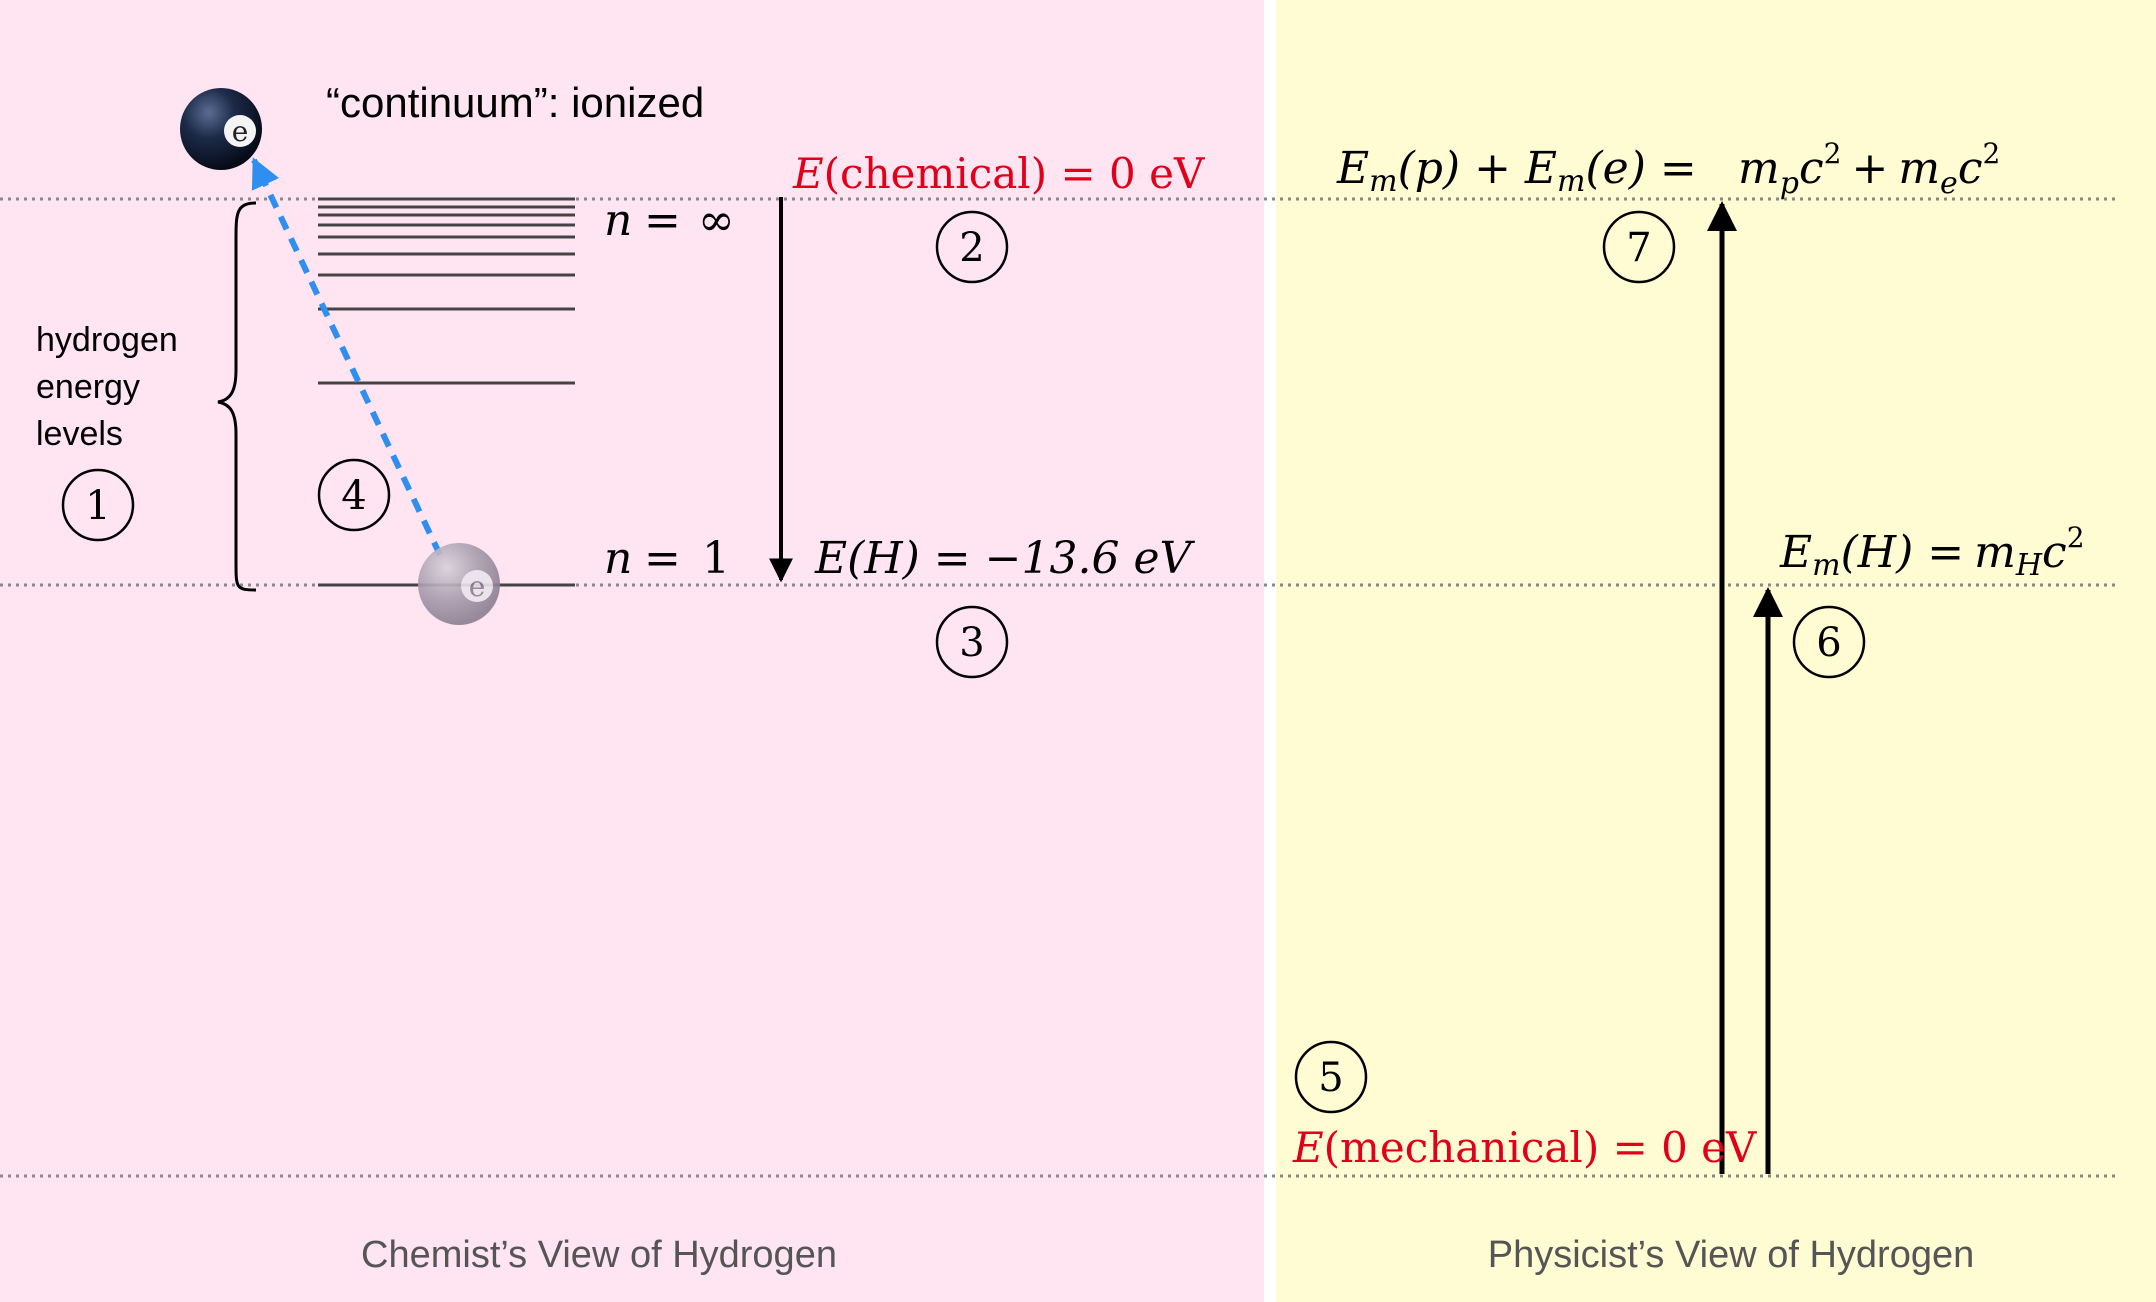  Describe the element at coordinates (1869, 169) in the screenshot. I see `svg-text:mpc2+mec2: mpc2 + mec2` at that location.